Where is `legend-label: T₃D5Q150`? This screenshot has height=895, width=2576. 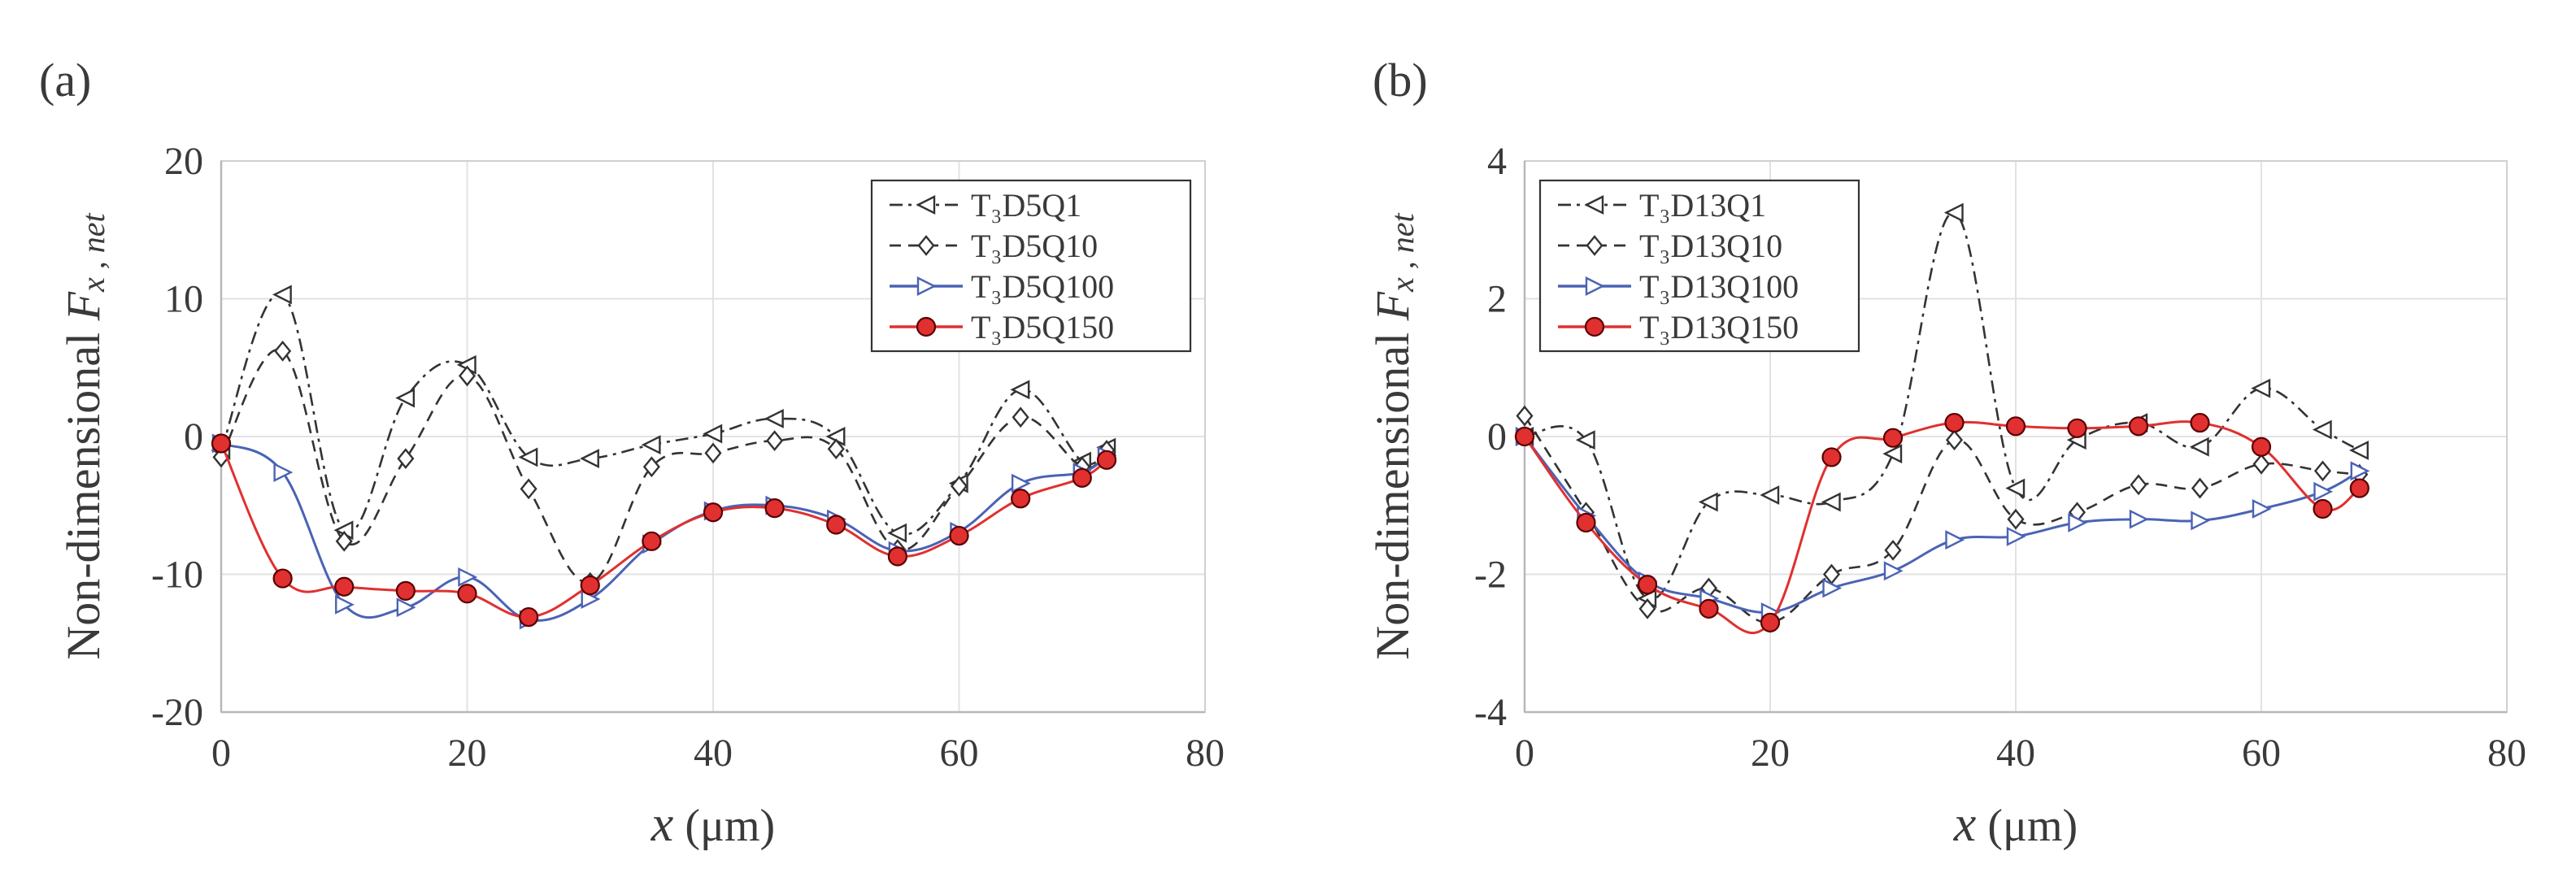 legend-label: T₃D5Q150 is located at coordinates (1043, 327).